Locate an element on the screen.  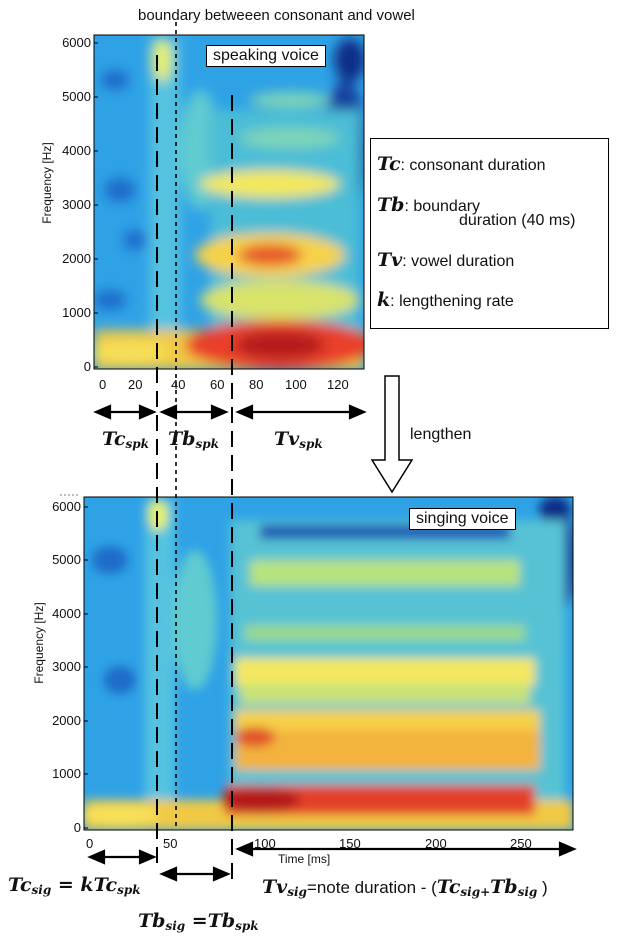
top-x-tick: 80 is located at coordinates (256, 384).